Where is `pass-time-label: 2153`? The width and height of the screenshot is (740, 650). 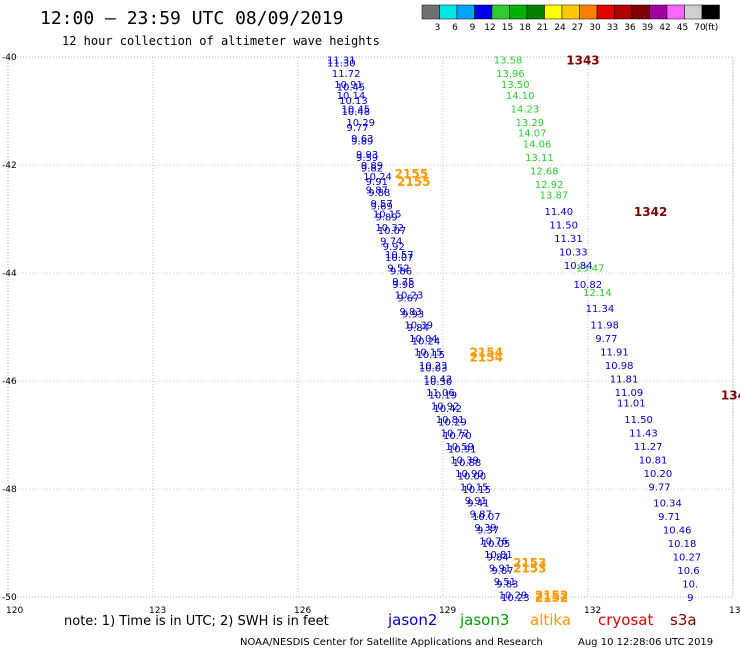 pass-time-label: 2153 is located at coordinates (529, 568).